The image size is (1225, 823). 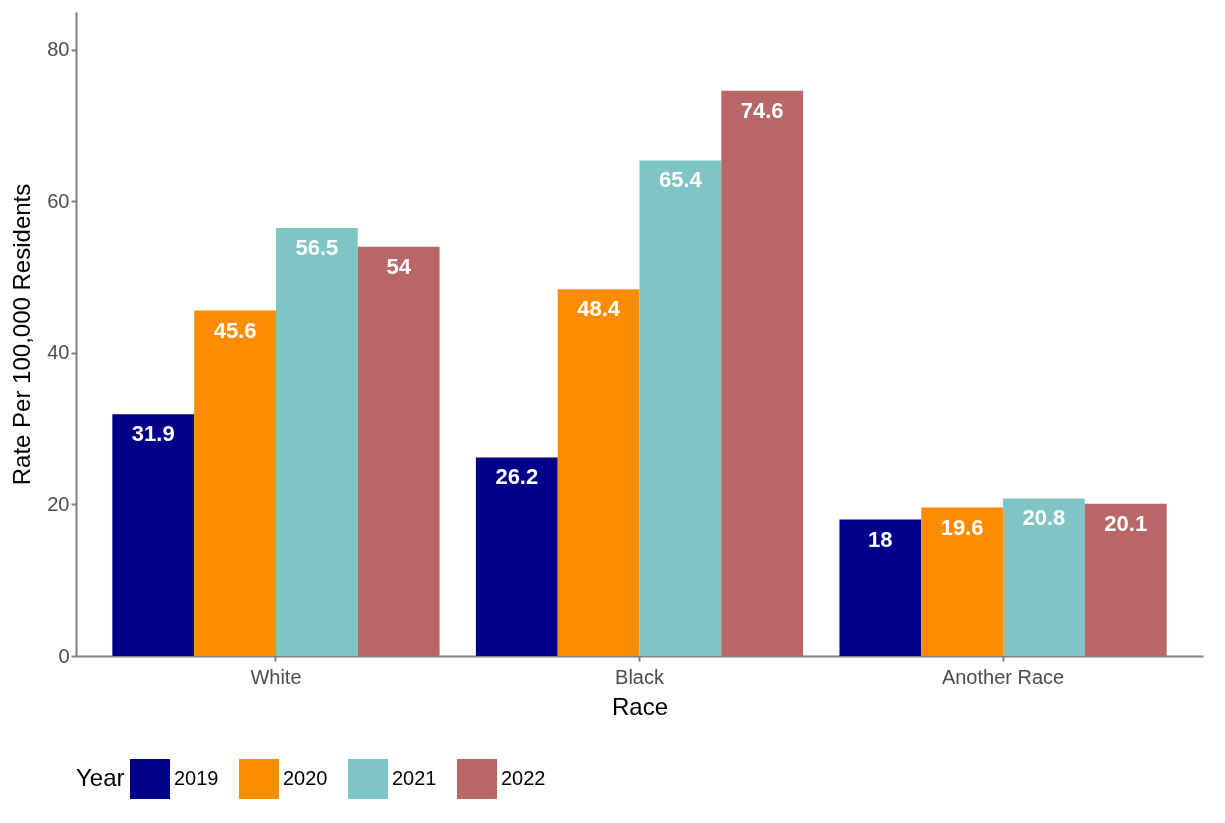 I want to click on x-tick-label: White, so click(x=276, y=676).